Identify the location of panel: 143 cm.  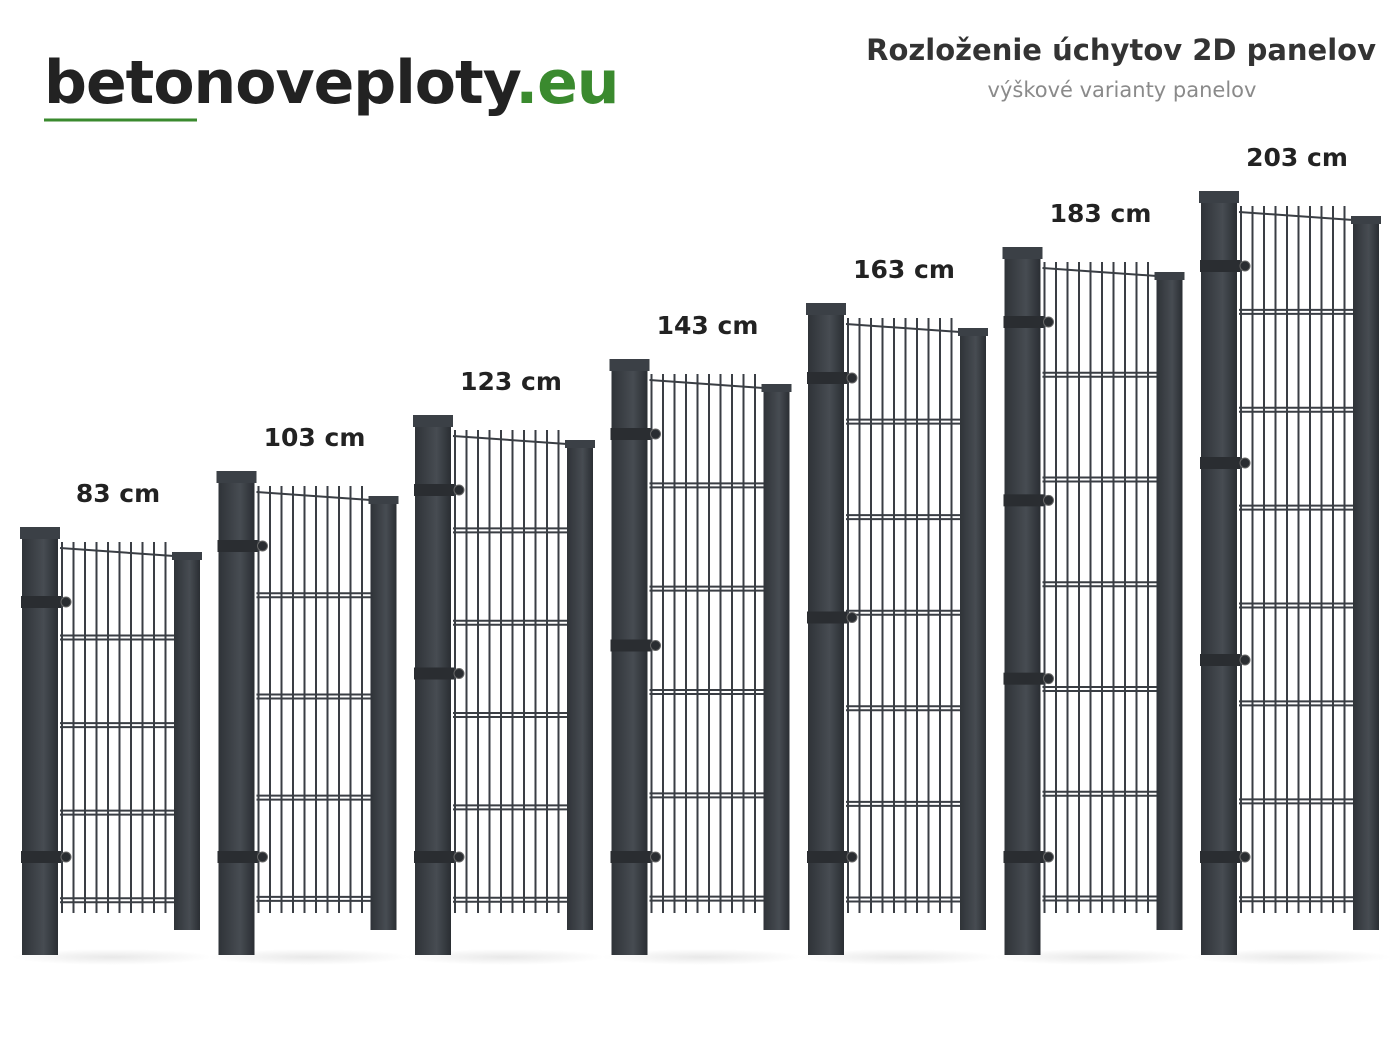
(701, 638).